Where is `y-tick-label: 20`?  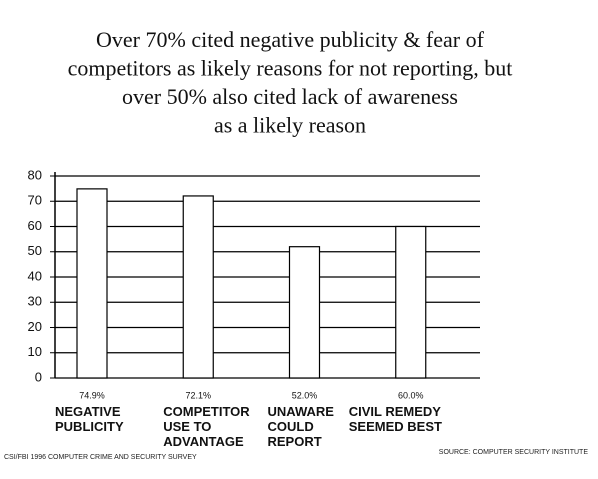 y-tick-label: 20 is located at coordinates (35, 326).